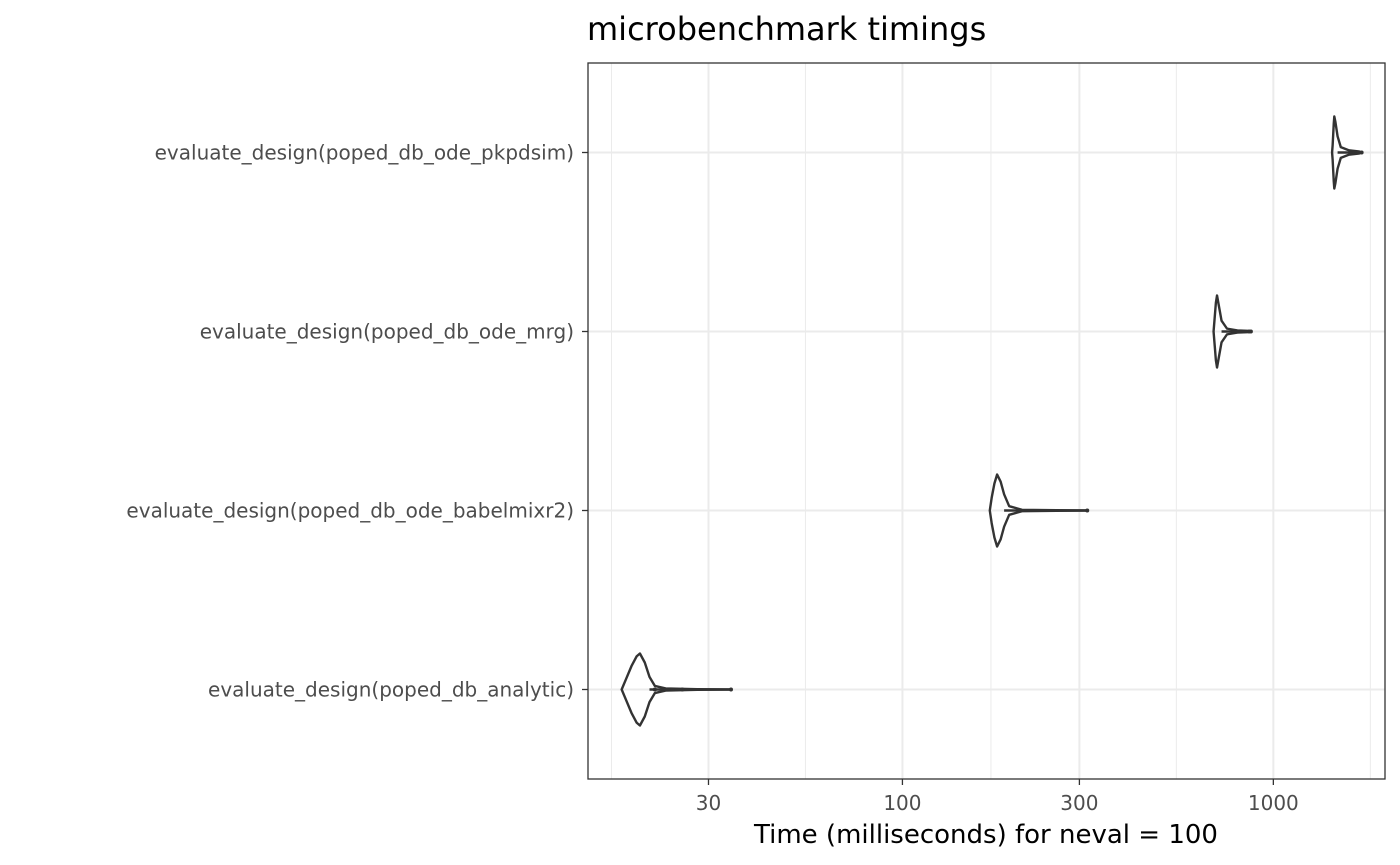  Describe the element at coordinates (985, 835) in the screenshot. I see `x-axis-label: Time (milliseconds) for neval = 100` at that location.